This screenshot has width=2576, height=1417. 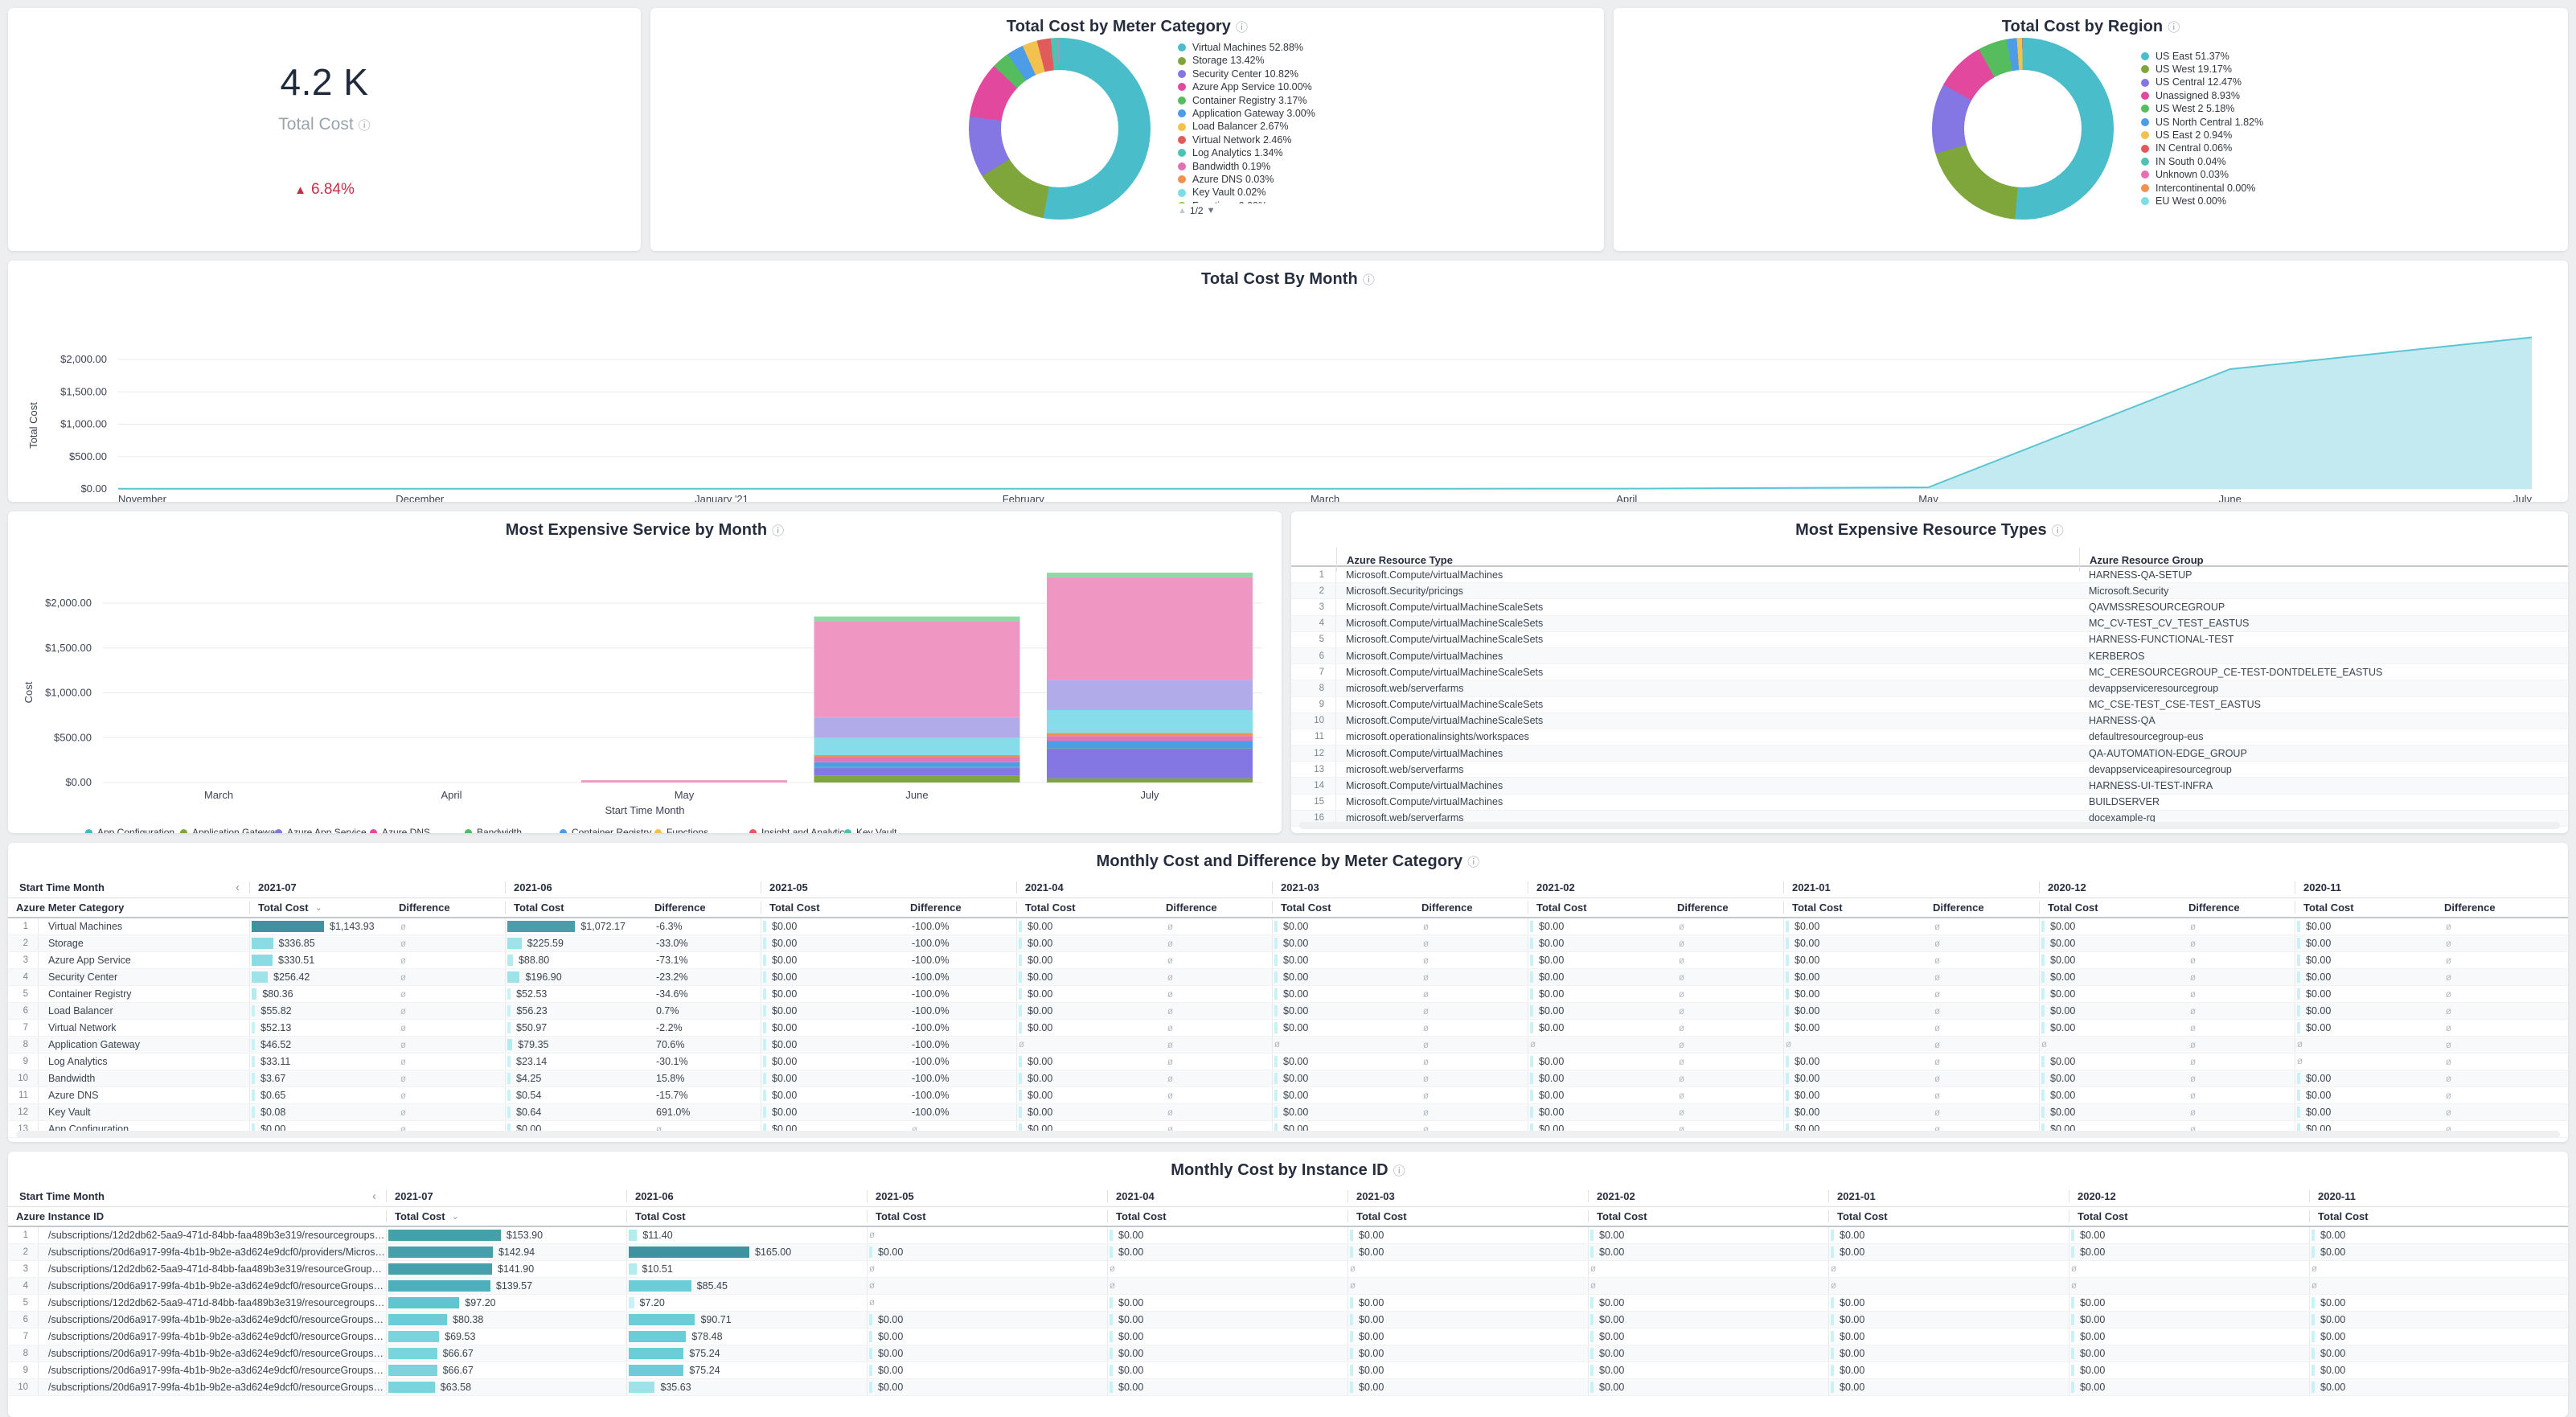 I want to click on legend-item: App Configuration, so click(x=133, y=829).